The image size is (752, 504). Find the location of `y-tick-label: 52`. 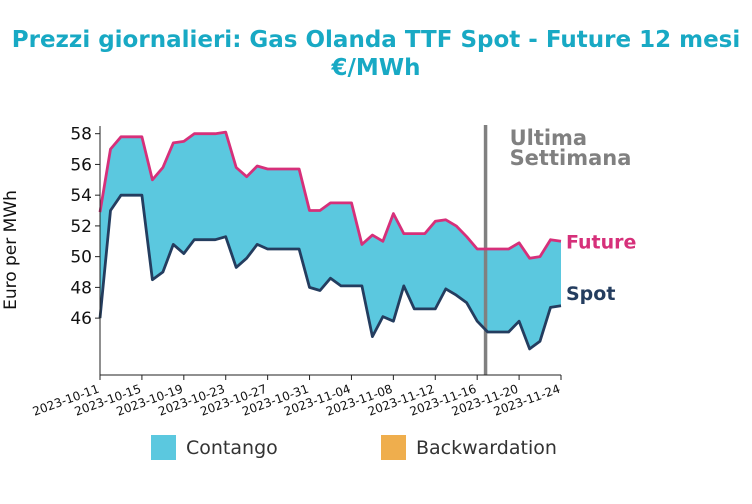

y-tick-label: 52 is located at coordinates (81, 227).